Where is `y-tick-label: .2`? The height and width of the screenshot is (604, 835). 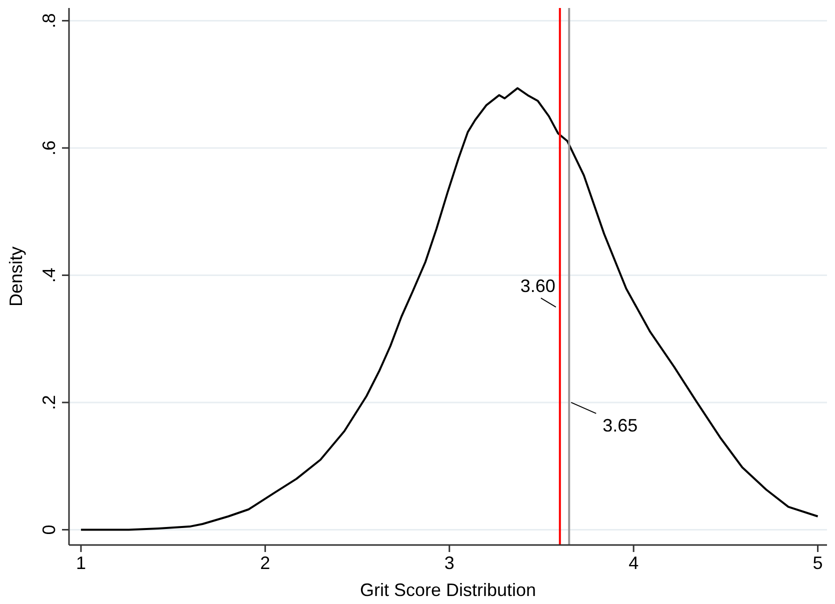
y-tick-label: .2 is located at coordinates (49, 402).